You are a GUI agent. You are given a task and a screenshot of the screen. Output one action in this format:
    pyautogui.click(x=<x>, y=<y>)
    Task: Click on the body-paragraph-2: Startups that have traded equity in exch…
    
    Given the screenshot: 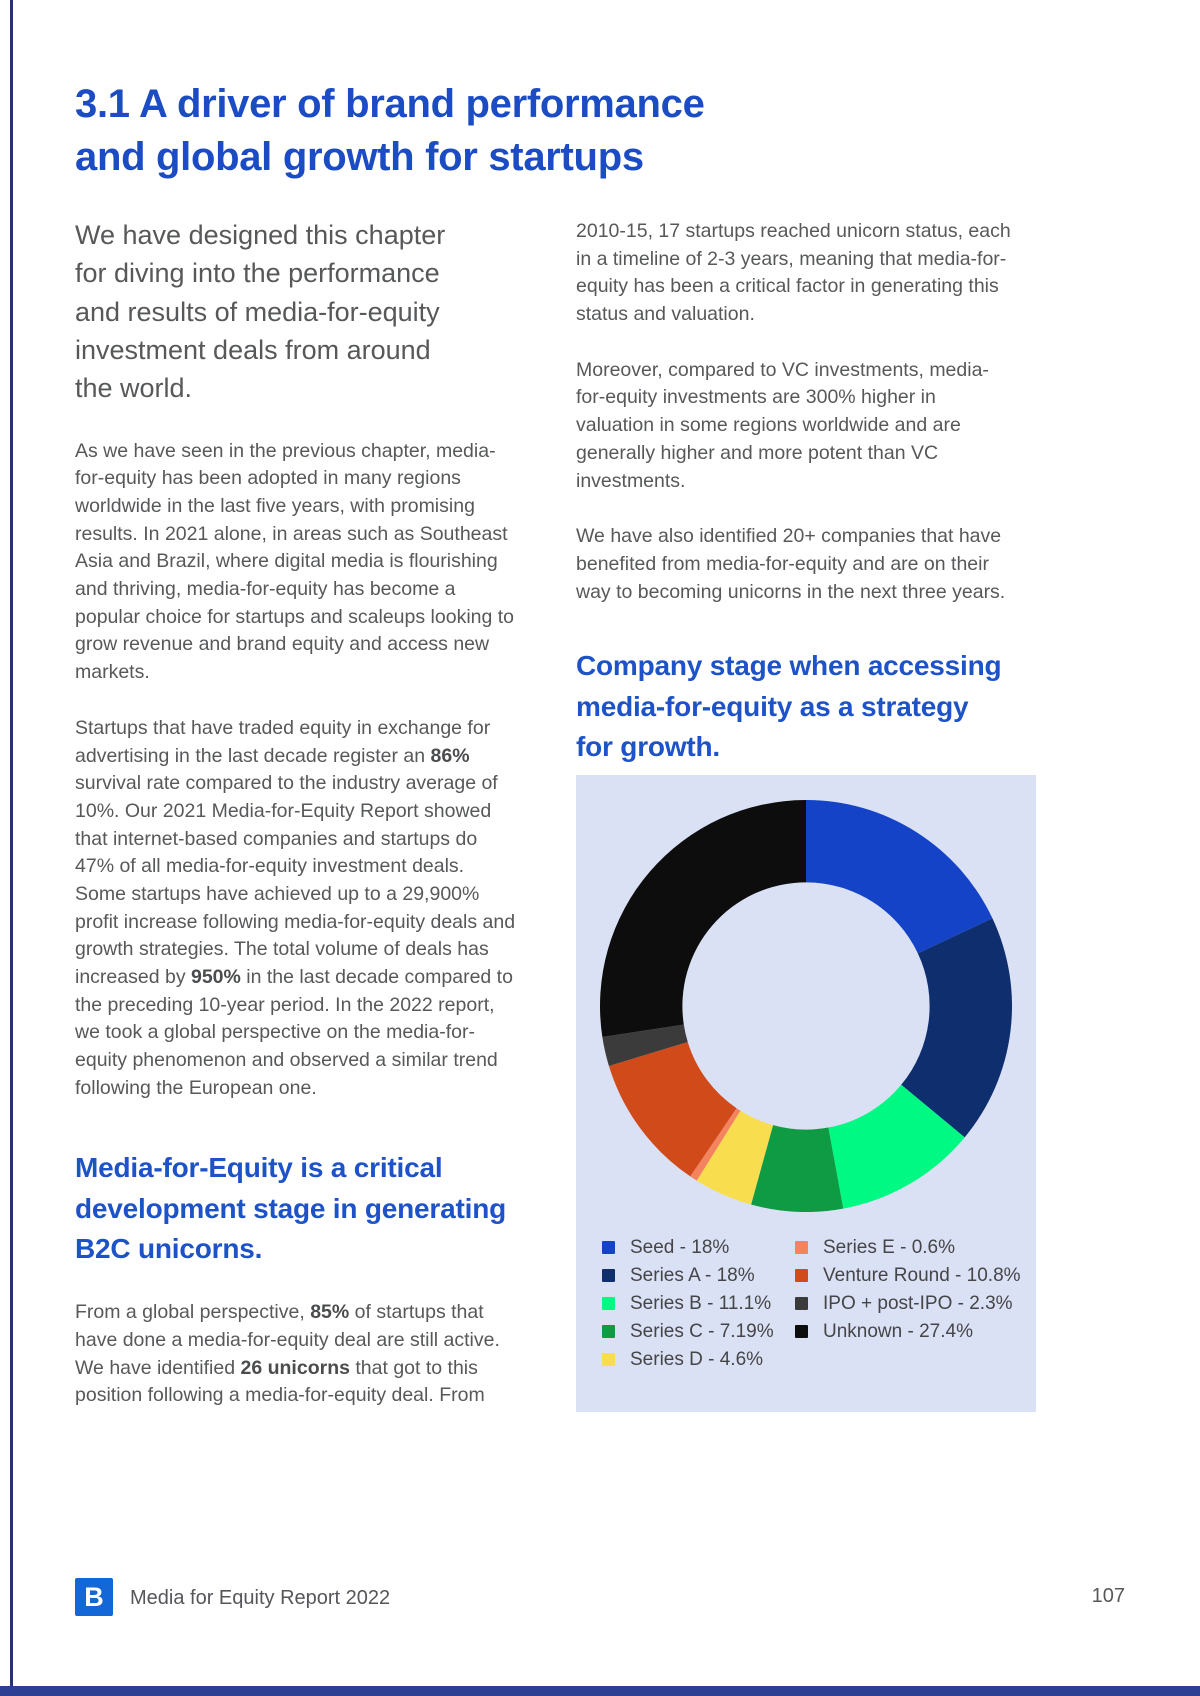 What is the action you would take?
    pyautogui.click(x=296, y=909)
    